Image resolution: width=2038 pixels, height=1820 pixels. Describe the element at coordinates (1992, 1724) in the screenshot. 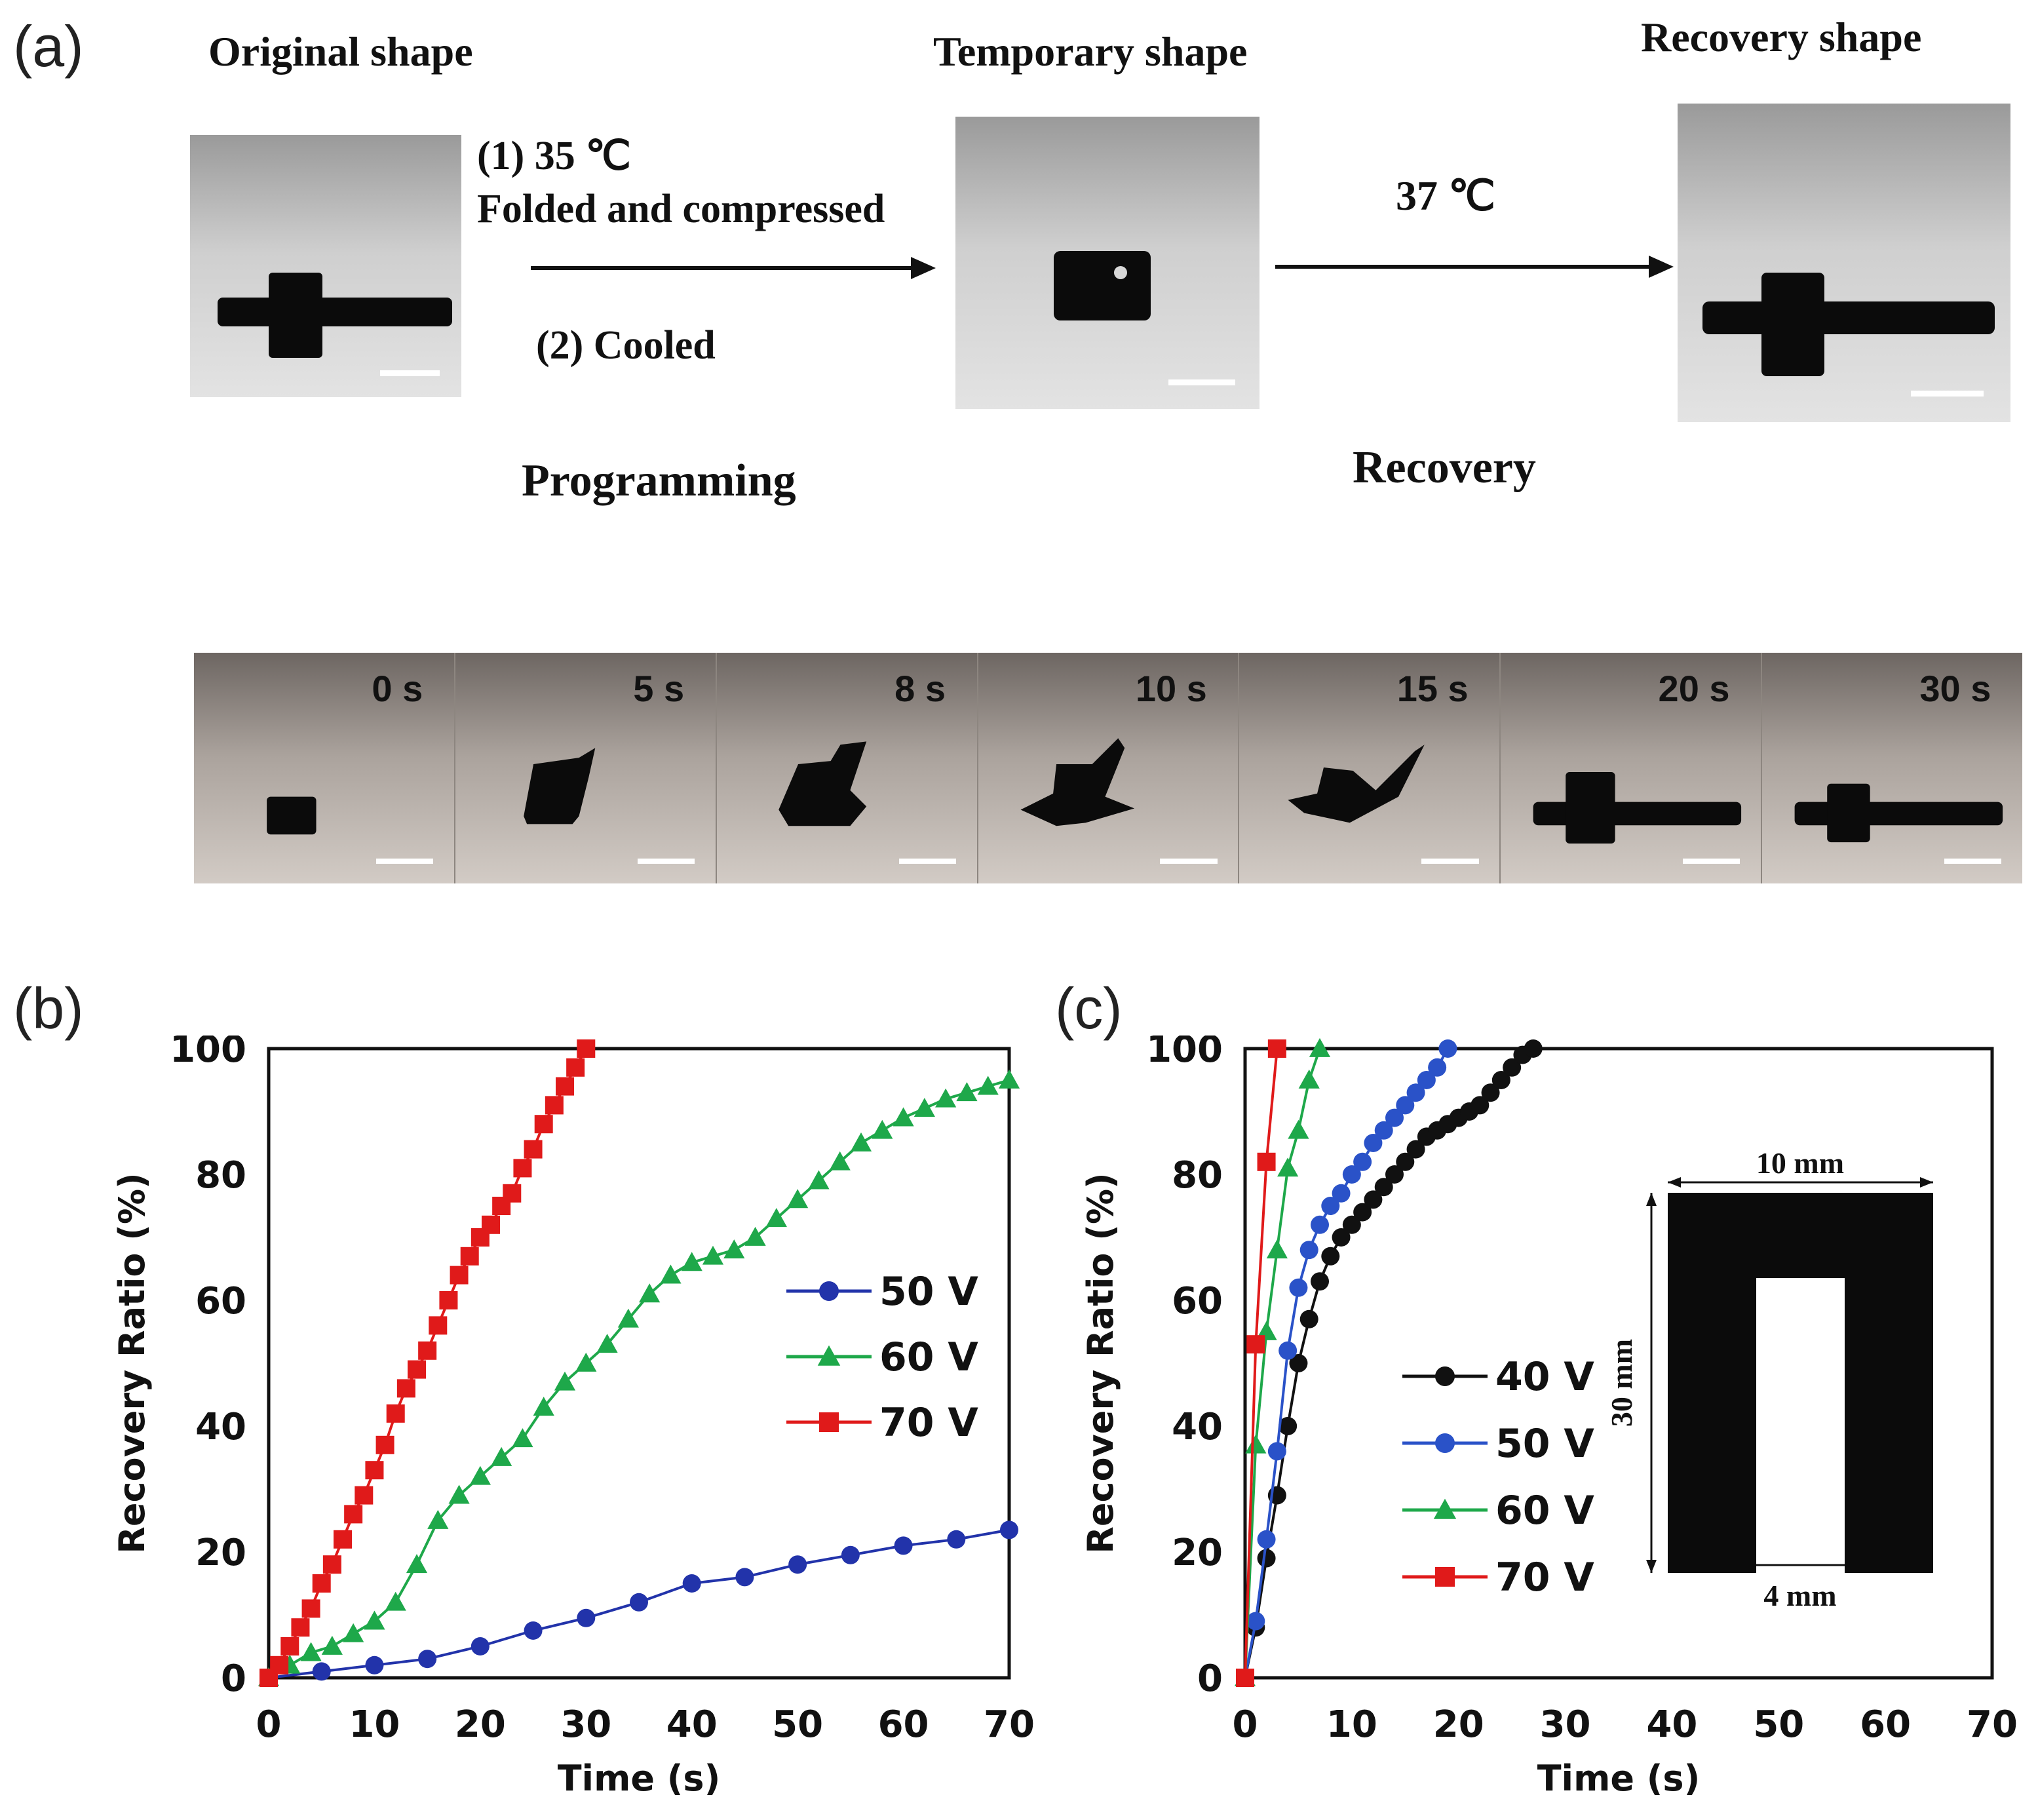

I see `x-tick-label: 70` at that location.